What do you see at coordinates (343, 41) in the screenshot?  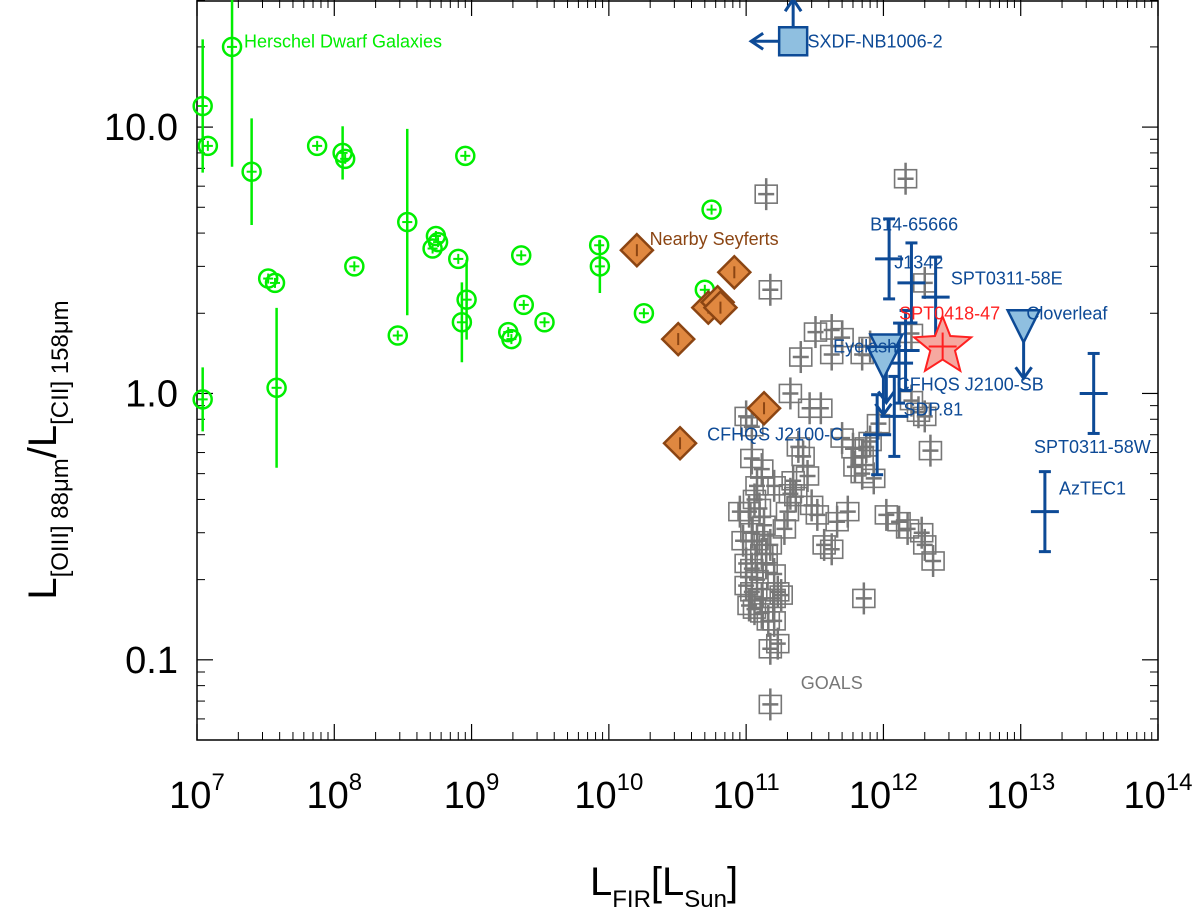 I see `annotation-label: Herschel Dwarf Galaxies` at bounding box center [343, 41].